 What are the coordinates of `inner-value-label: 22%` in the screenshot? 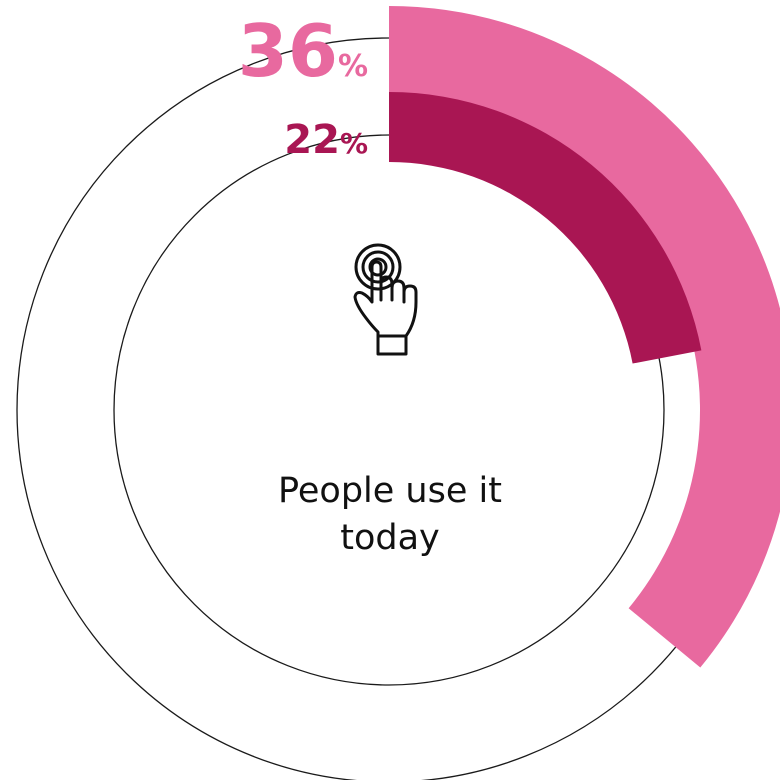 It's located at (326, 140).